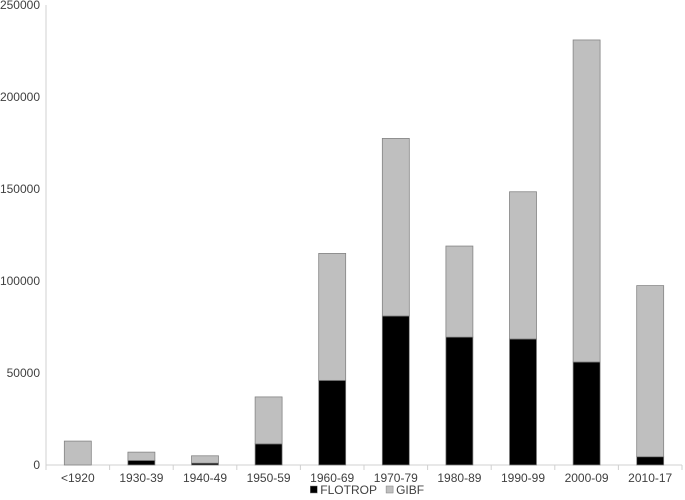  Describe the element at coordinates (389, 489) in the screenshot. I see `legend-swatch-gibf` at that location.